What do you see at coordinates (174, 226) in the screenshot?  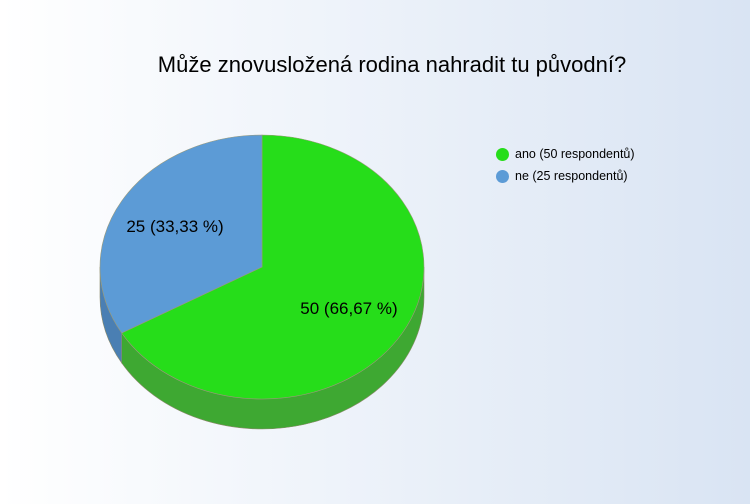 I see `pie-label-1: 25 (33,33 %)` at bounding box center [174, 226].